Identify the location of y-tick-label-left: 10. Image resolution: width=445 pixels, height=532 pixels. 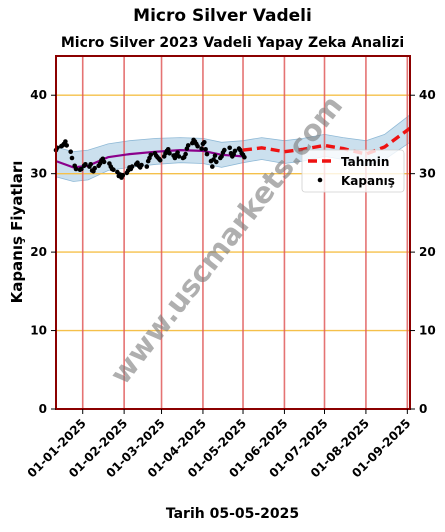
(38, 331).